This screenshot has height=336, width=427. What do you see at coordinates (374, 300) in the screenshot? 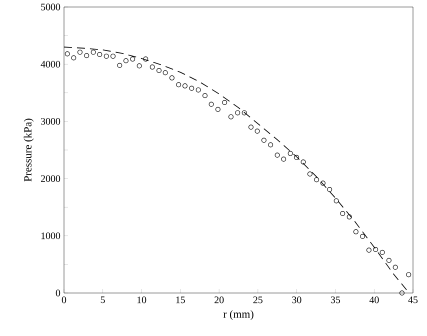
I see `x-tick-label: 40` at bounding box center [374, 300].